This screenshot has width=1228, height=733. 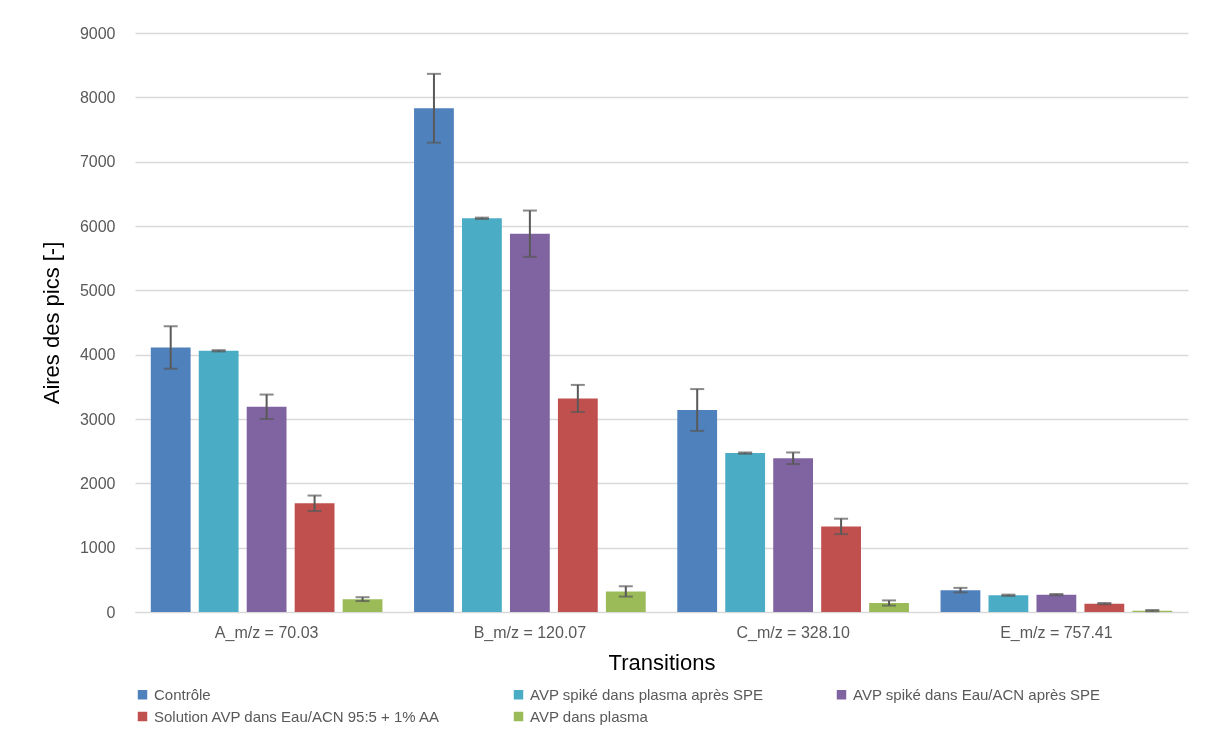 I want to click on y-axis-title: Aires des pics [-], so click(x=51, y=323).